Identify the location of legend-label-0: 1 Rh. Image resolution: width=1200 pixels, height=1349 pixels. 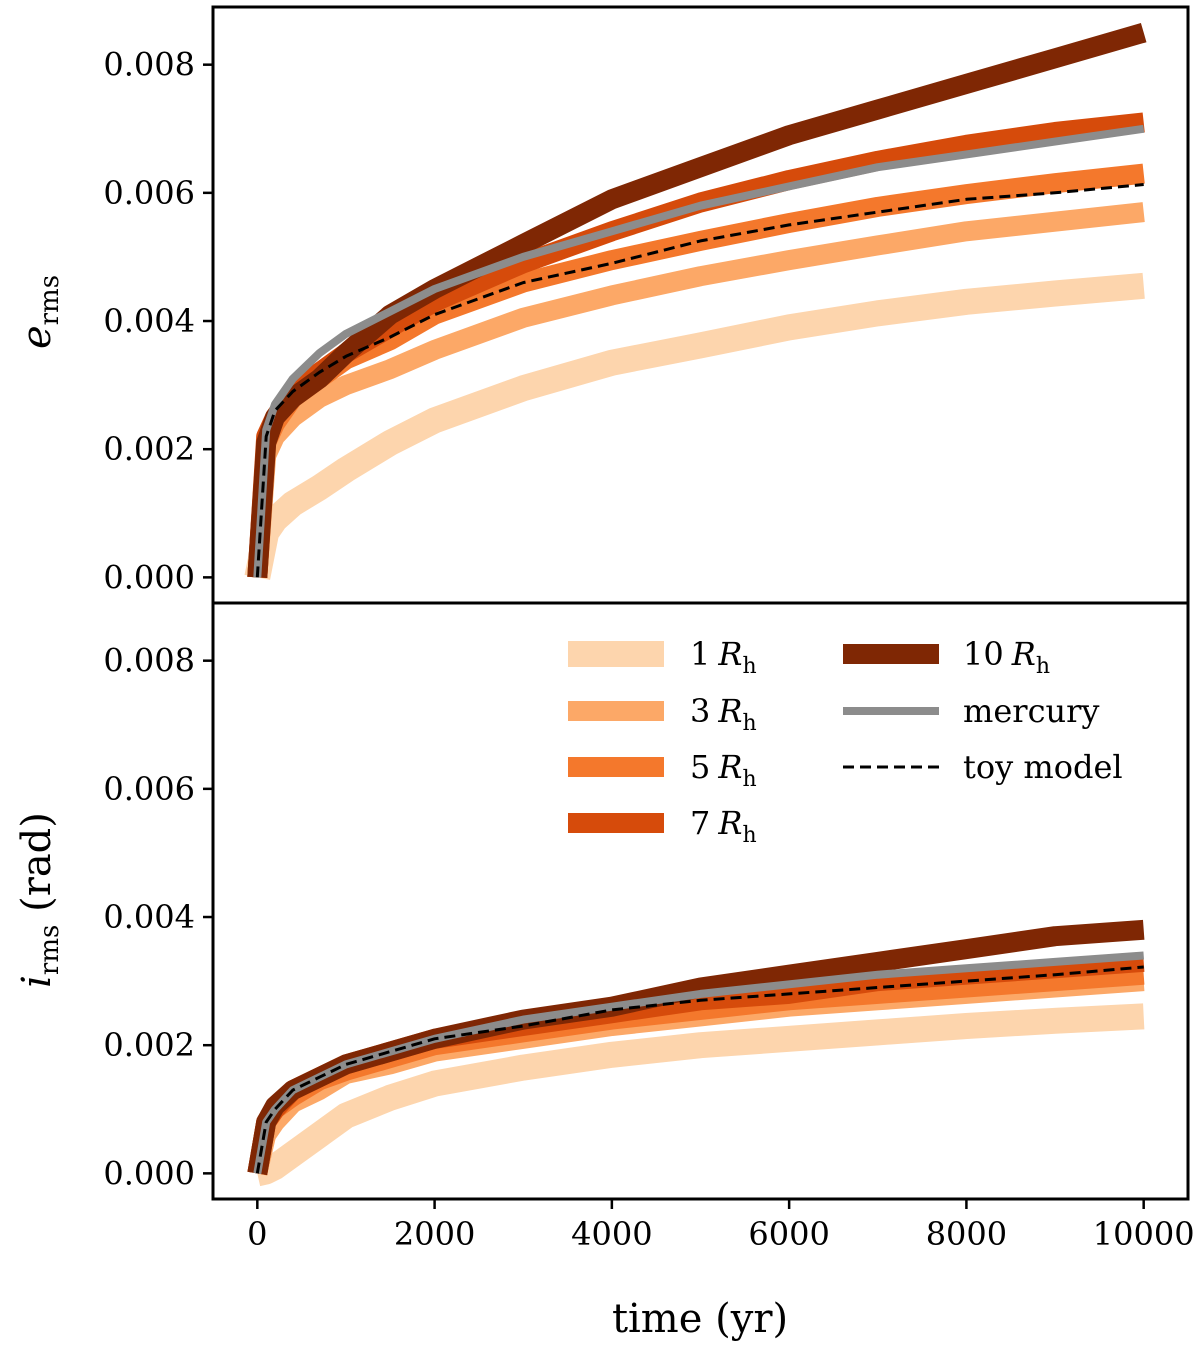
(723, 657).